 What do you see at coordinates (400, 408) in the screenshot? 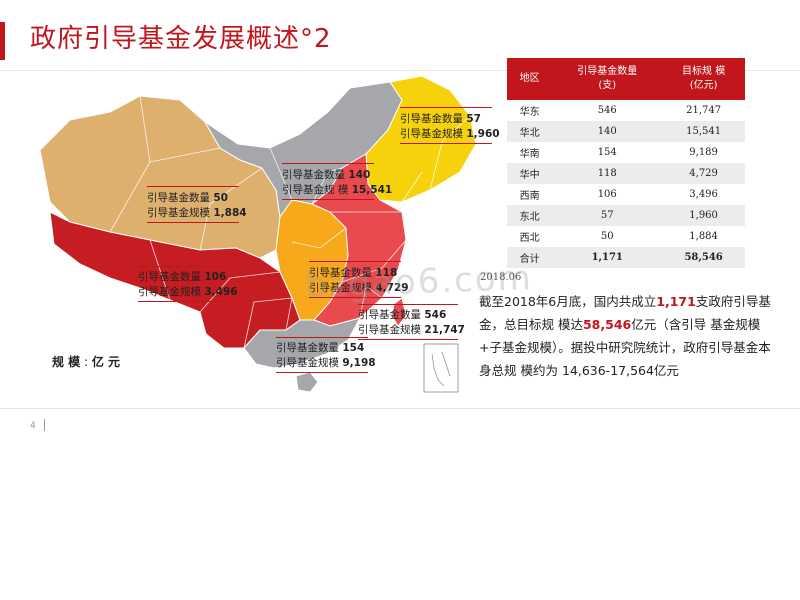
I see `footer-divider` at bounding box center [400, 408].